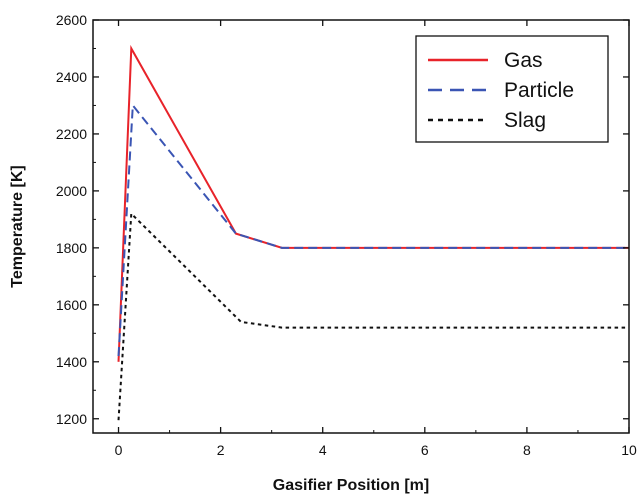 This screenshot has height=496, width=639. I want to click on legend: Gas Particle Slag, so click(512, 89).